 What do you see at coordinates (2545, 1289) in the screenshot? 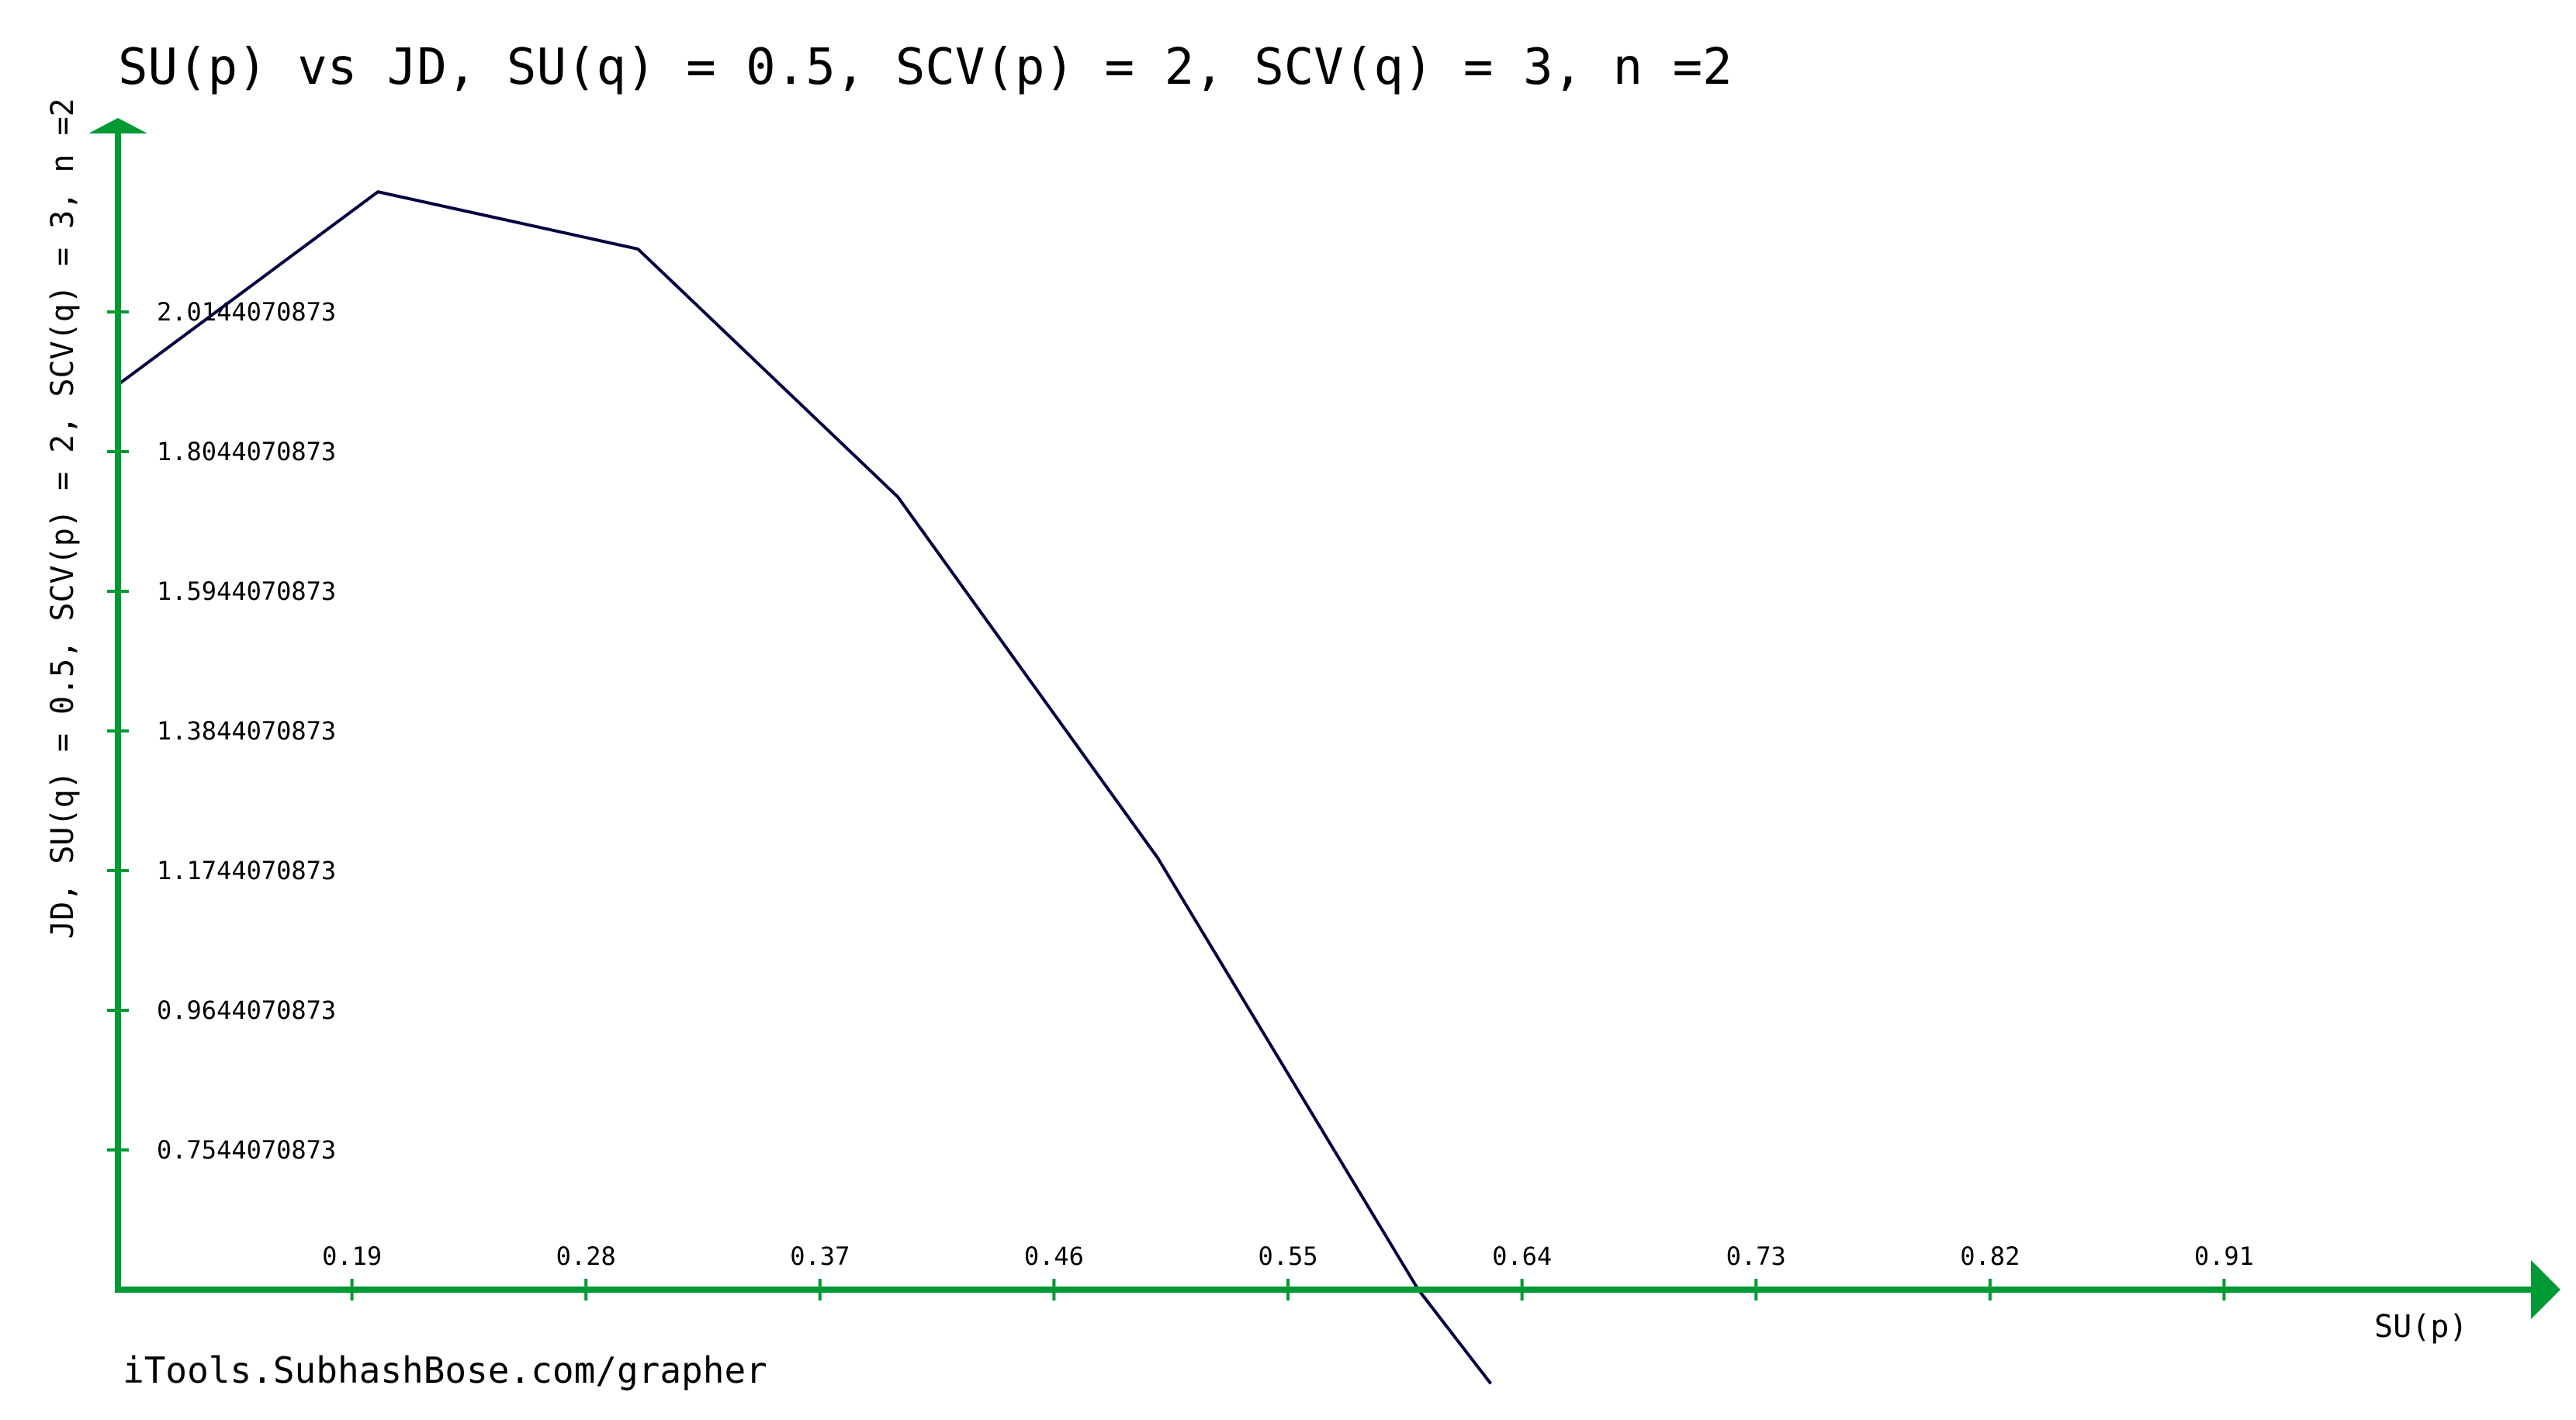
I see `x-axis-arrow` at bounding box center [2545, 1289].